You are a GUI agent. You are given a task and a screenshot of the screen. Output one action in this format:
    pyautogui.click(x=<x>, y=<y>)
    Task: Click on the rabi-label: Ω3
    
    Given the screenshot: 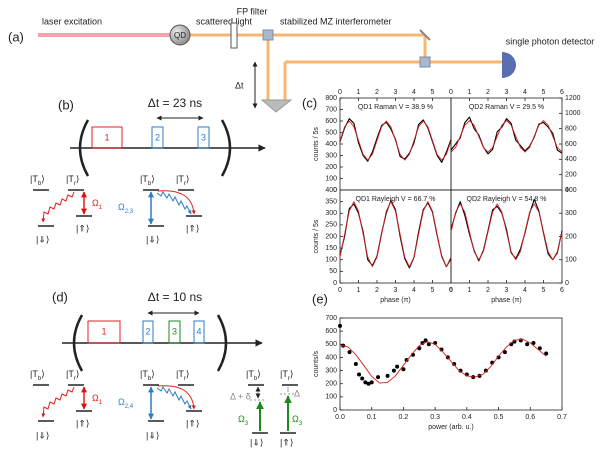 What is the action you would take?
    pyautogui.click(x=297, y=420)
    